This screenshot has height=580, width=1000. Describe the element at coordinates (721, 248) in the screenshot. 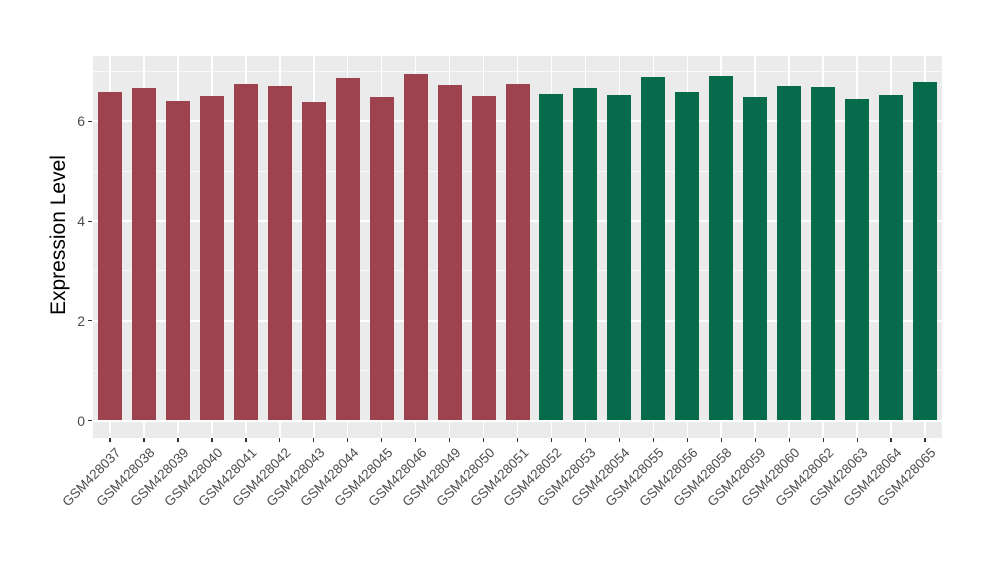

I see `bar-GSM428058` at that location.